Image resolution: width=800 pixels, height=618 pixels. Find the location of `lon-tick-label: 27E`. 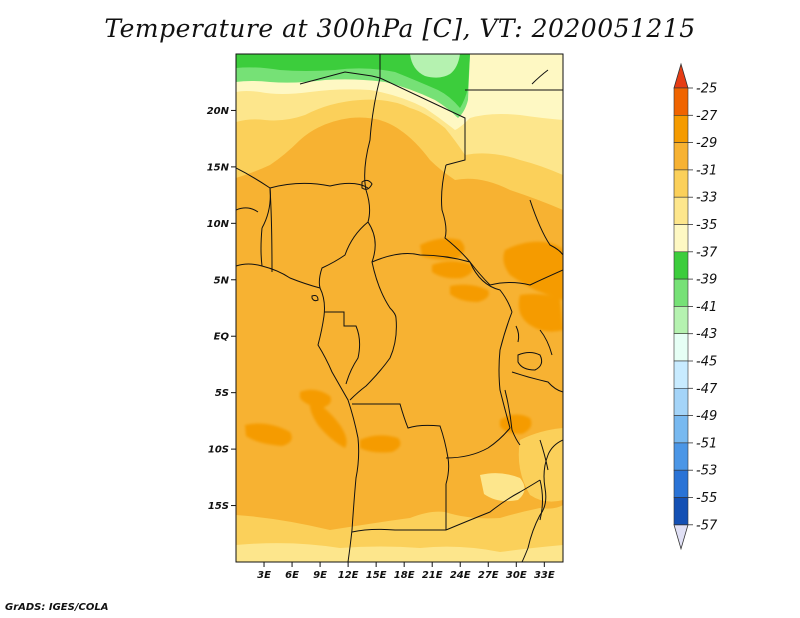

lon-tick-label: 27E is located at coordinates (488, 575).